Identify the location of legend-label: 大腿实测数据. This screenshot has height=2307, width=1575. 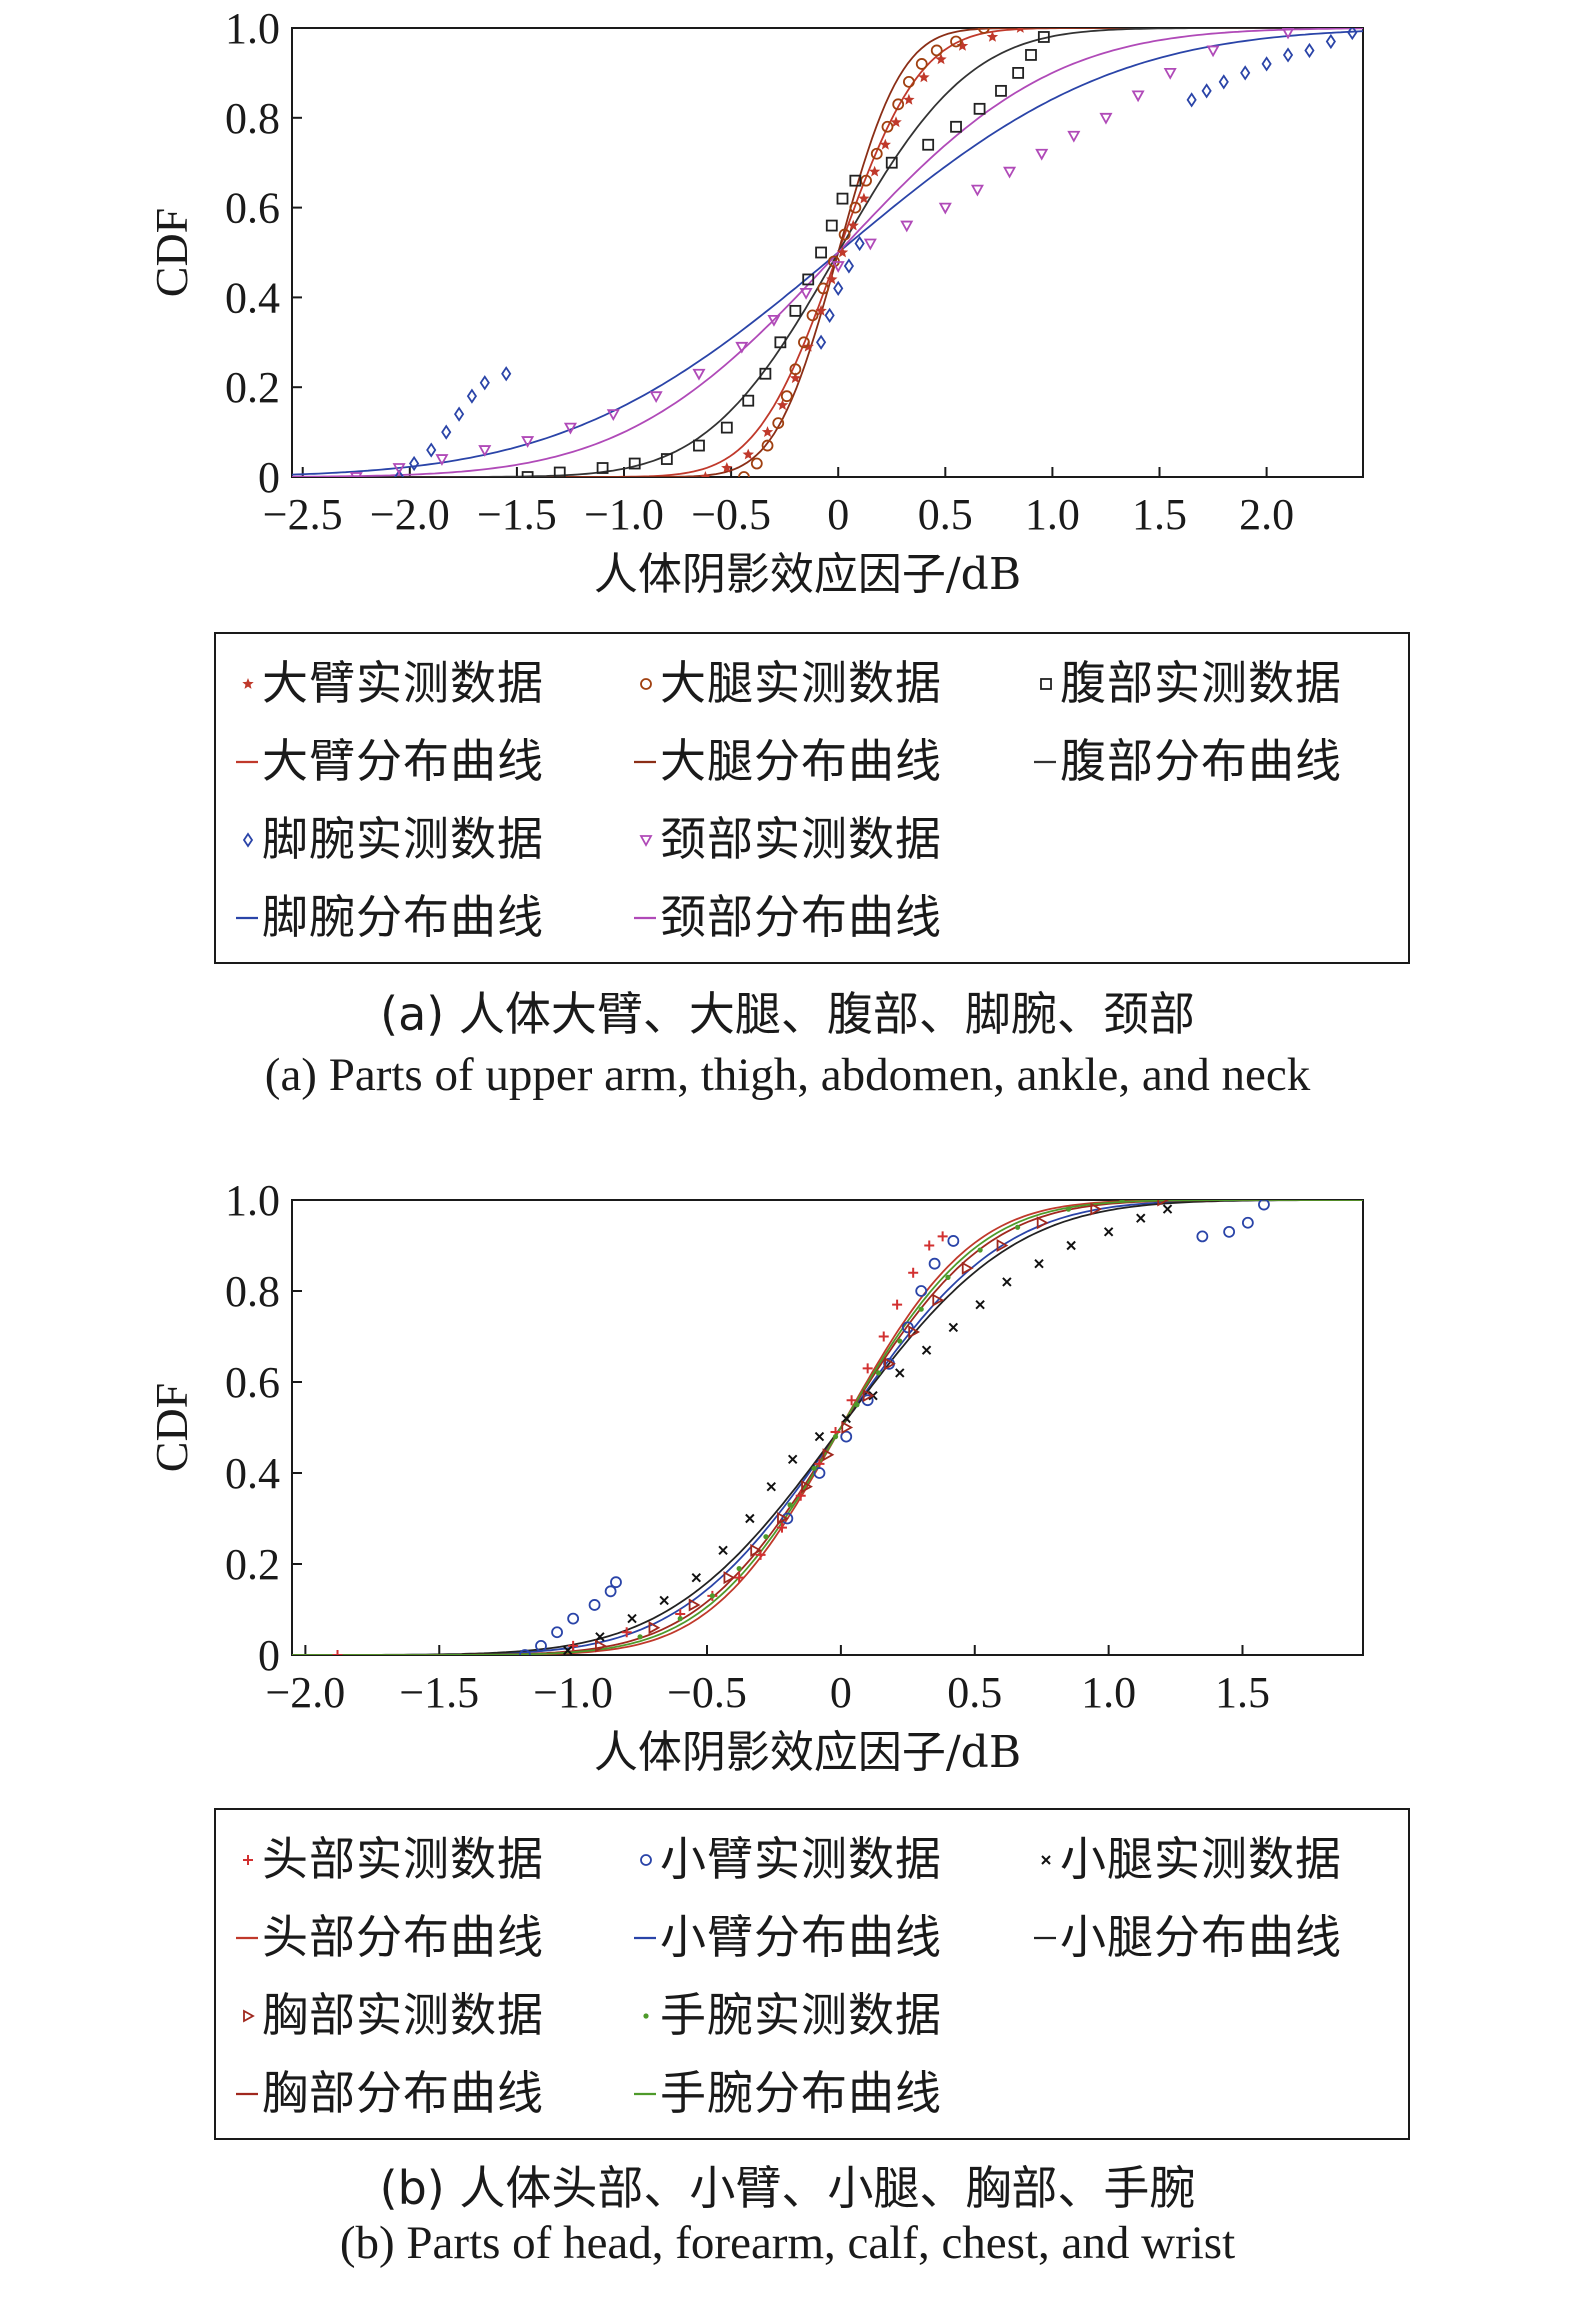
(801, 683).